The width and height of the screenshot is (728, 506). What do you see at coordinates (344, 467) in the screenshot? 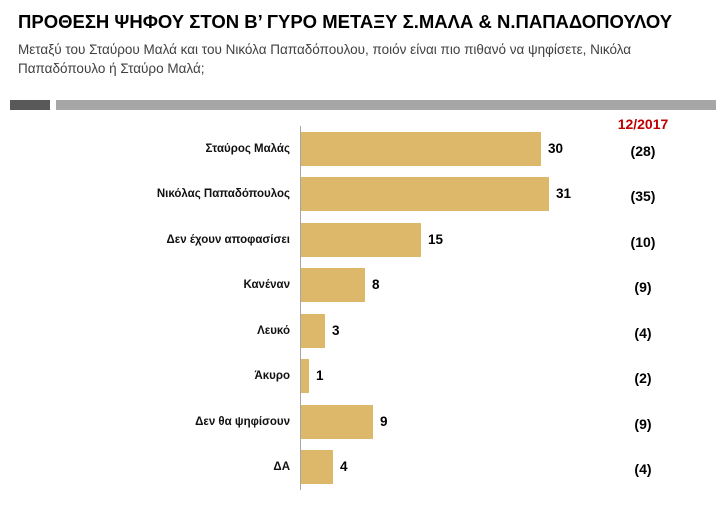
I see `bar-value-label: 4` at bounding box center [344, 467].